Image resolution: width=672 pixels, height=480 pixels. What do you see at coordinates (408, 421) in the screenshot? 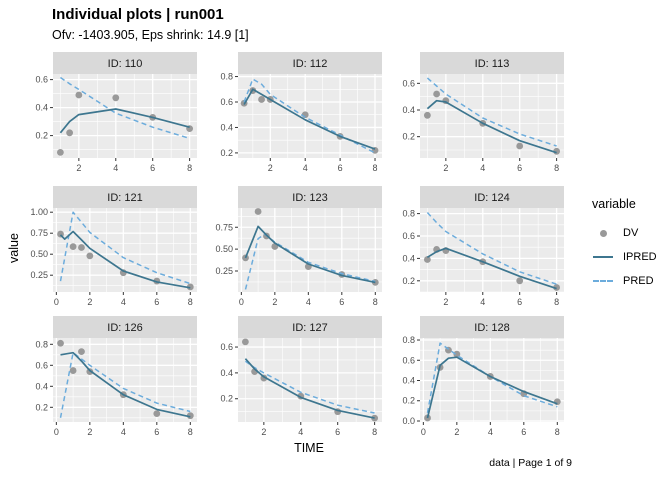
I see `y-tick-label: 0.0` at bounding box center [408, 421].